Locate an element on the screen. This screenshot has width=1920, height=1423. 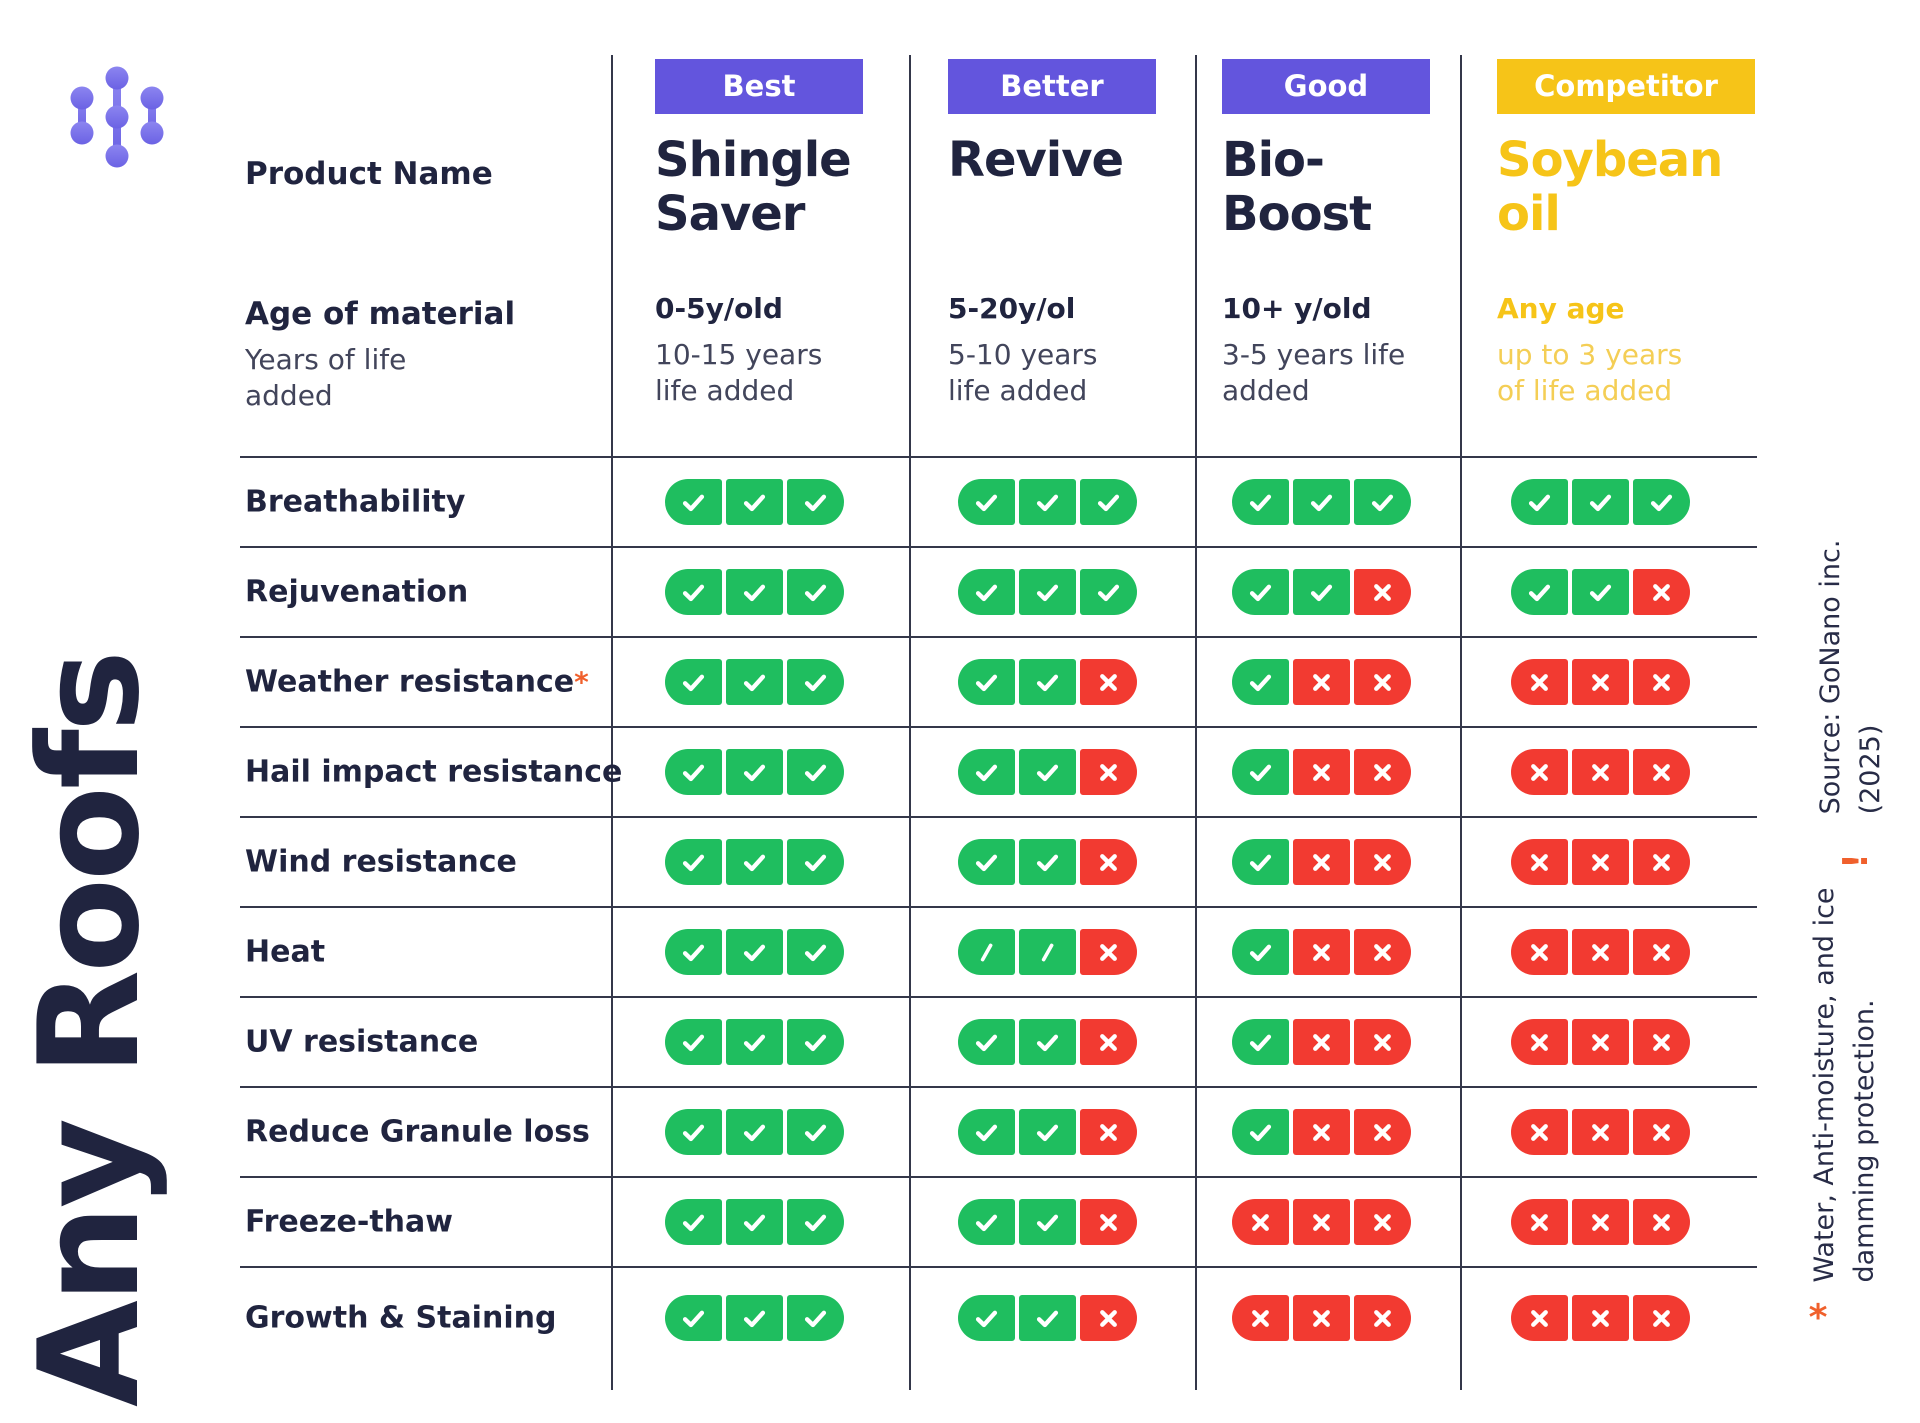
asterisk-mark: * is located at coordinates (1818, 1318).